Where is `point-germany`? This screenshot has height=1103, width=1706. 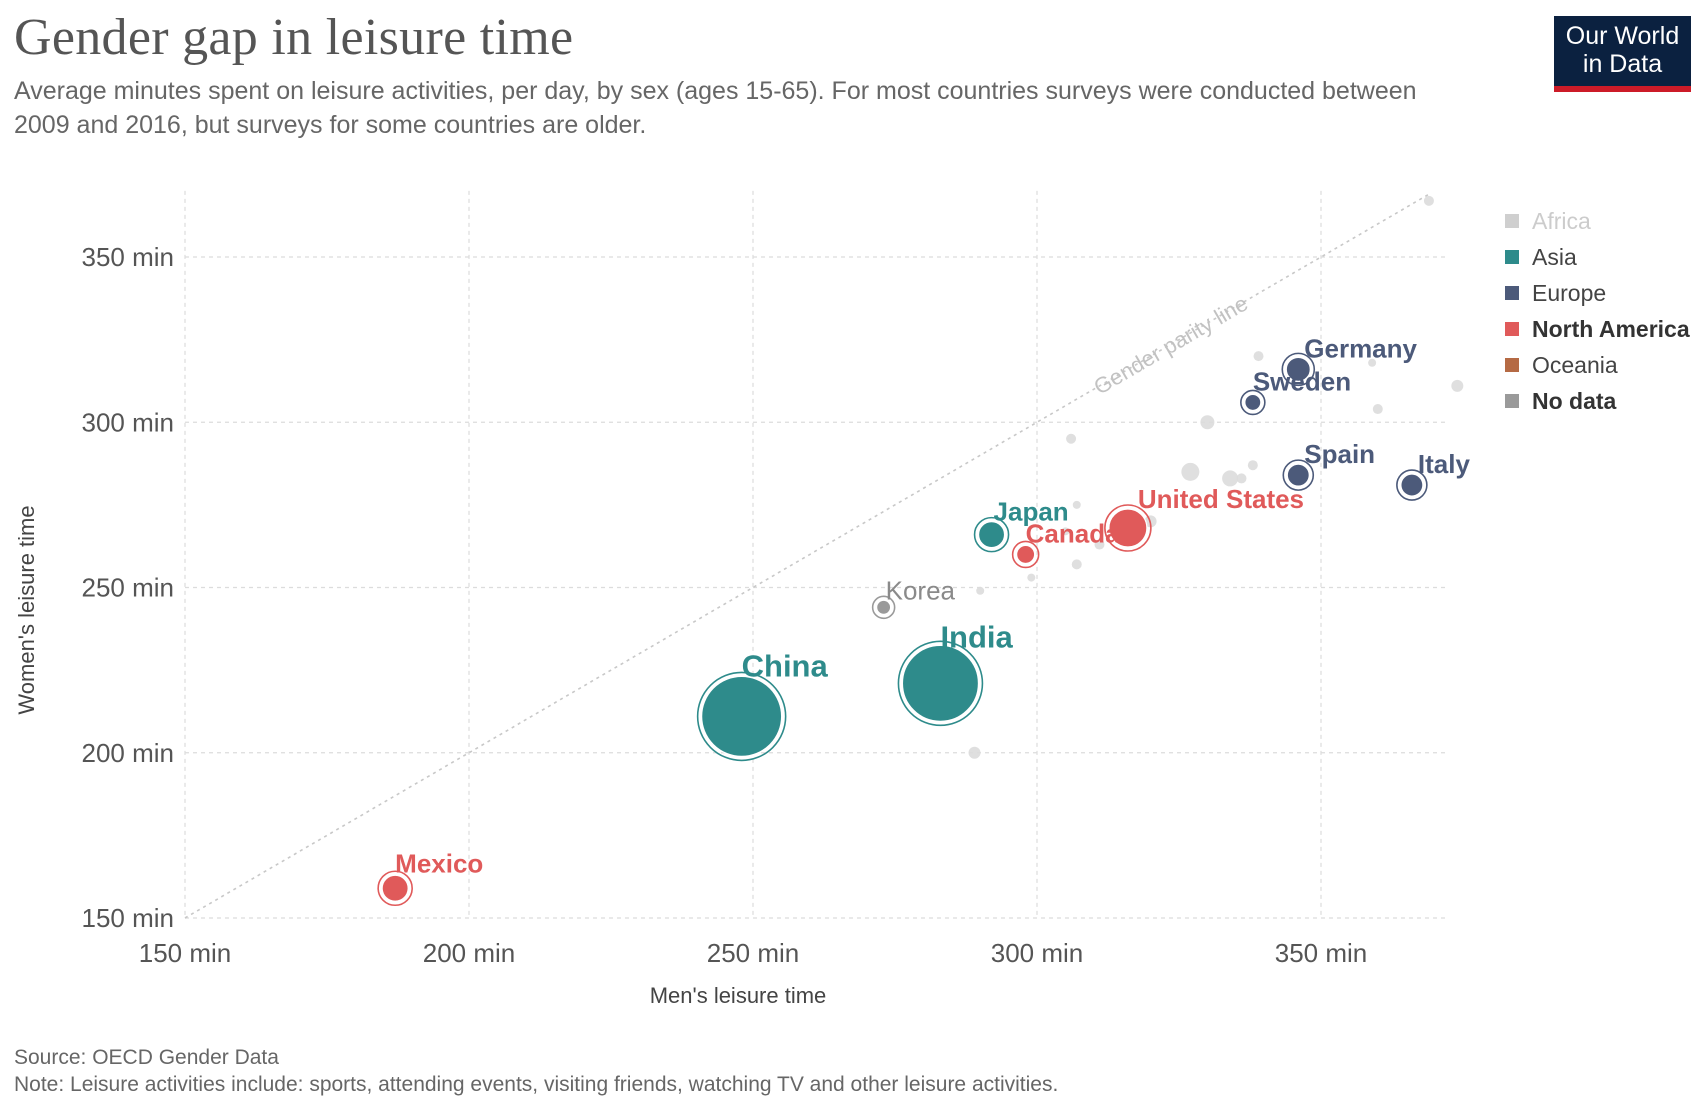 point-germany is located at coordinates (1298, 369).